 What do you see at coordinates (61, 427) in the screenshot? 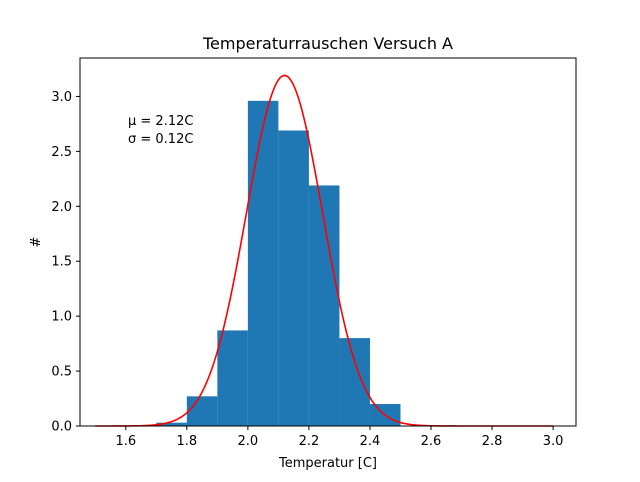
I see `y-tick-label: 0.0` at bounding box center [61, 427].